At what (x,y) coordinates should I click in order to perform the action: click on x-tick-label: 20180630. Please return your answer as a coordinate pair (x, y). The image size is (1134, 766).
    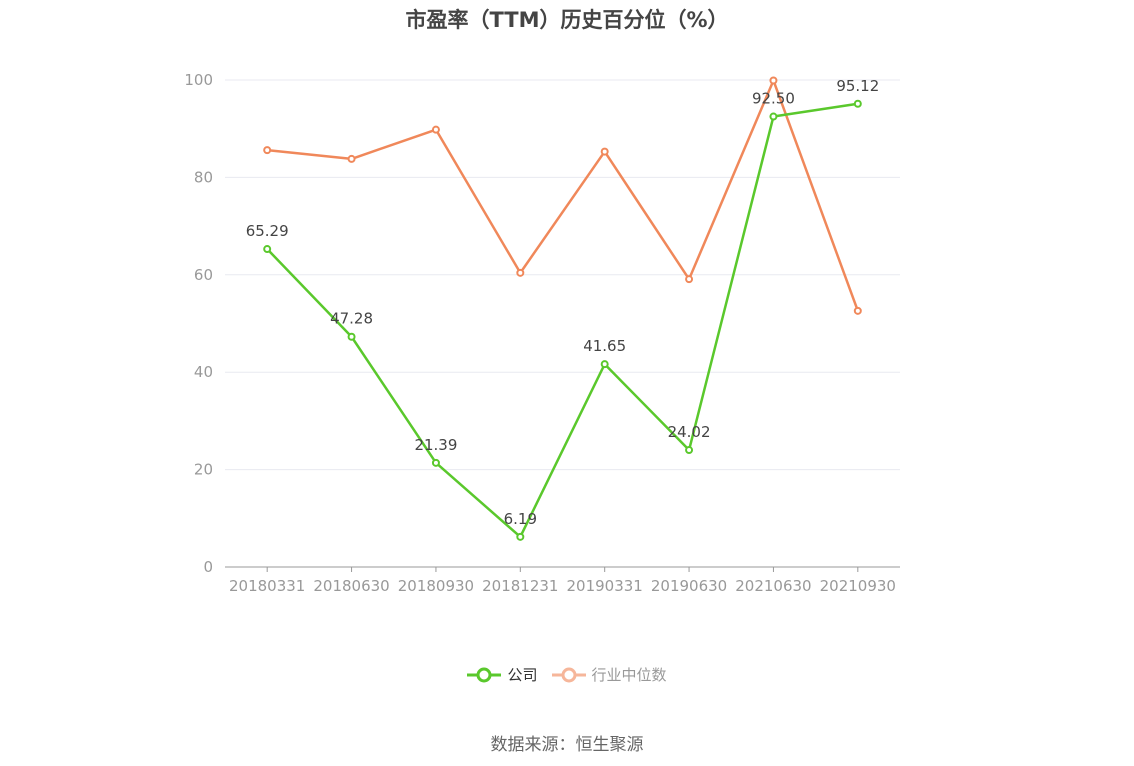
    Looking at the image, I should click on (351, 586).